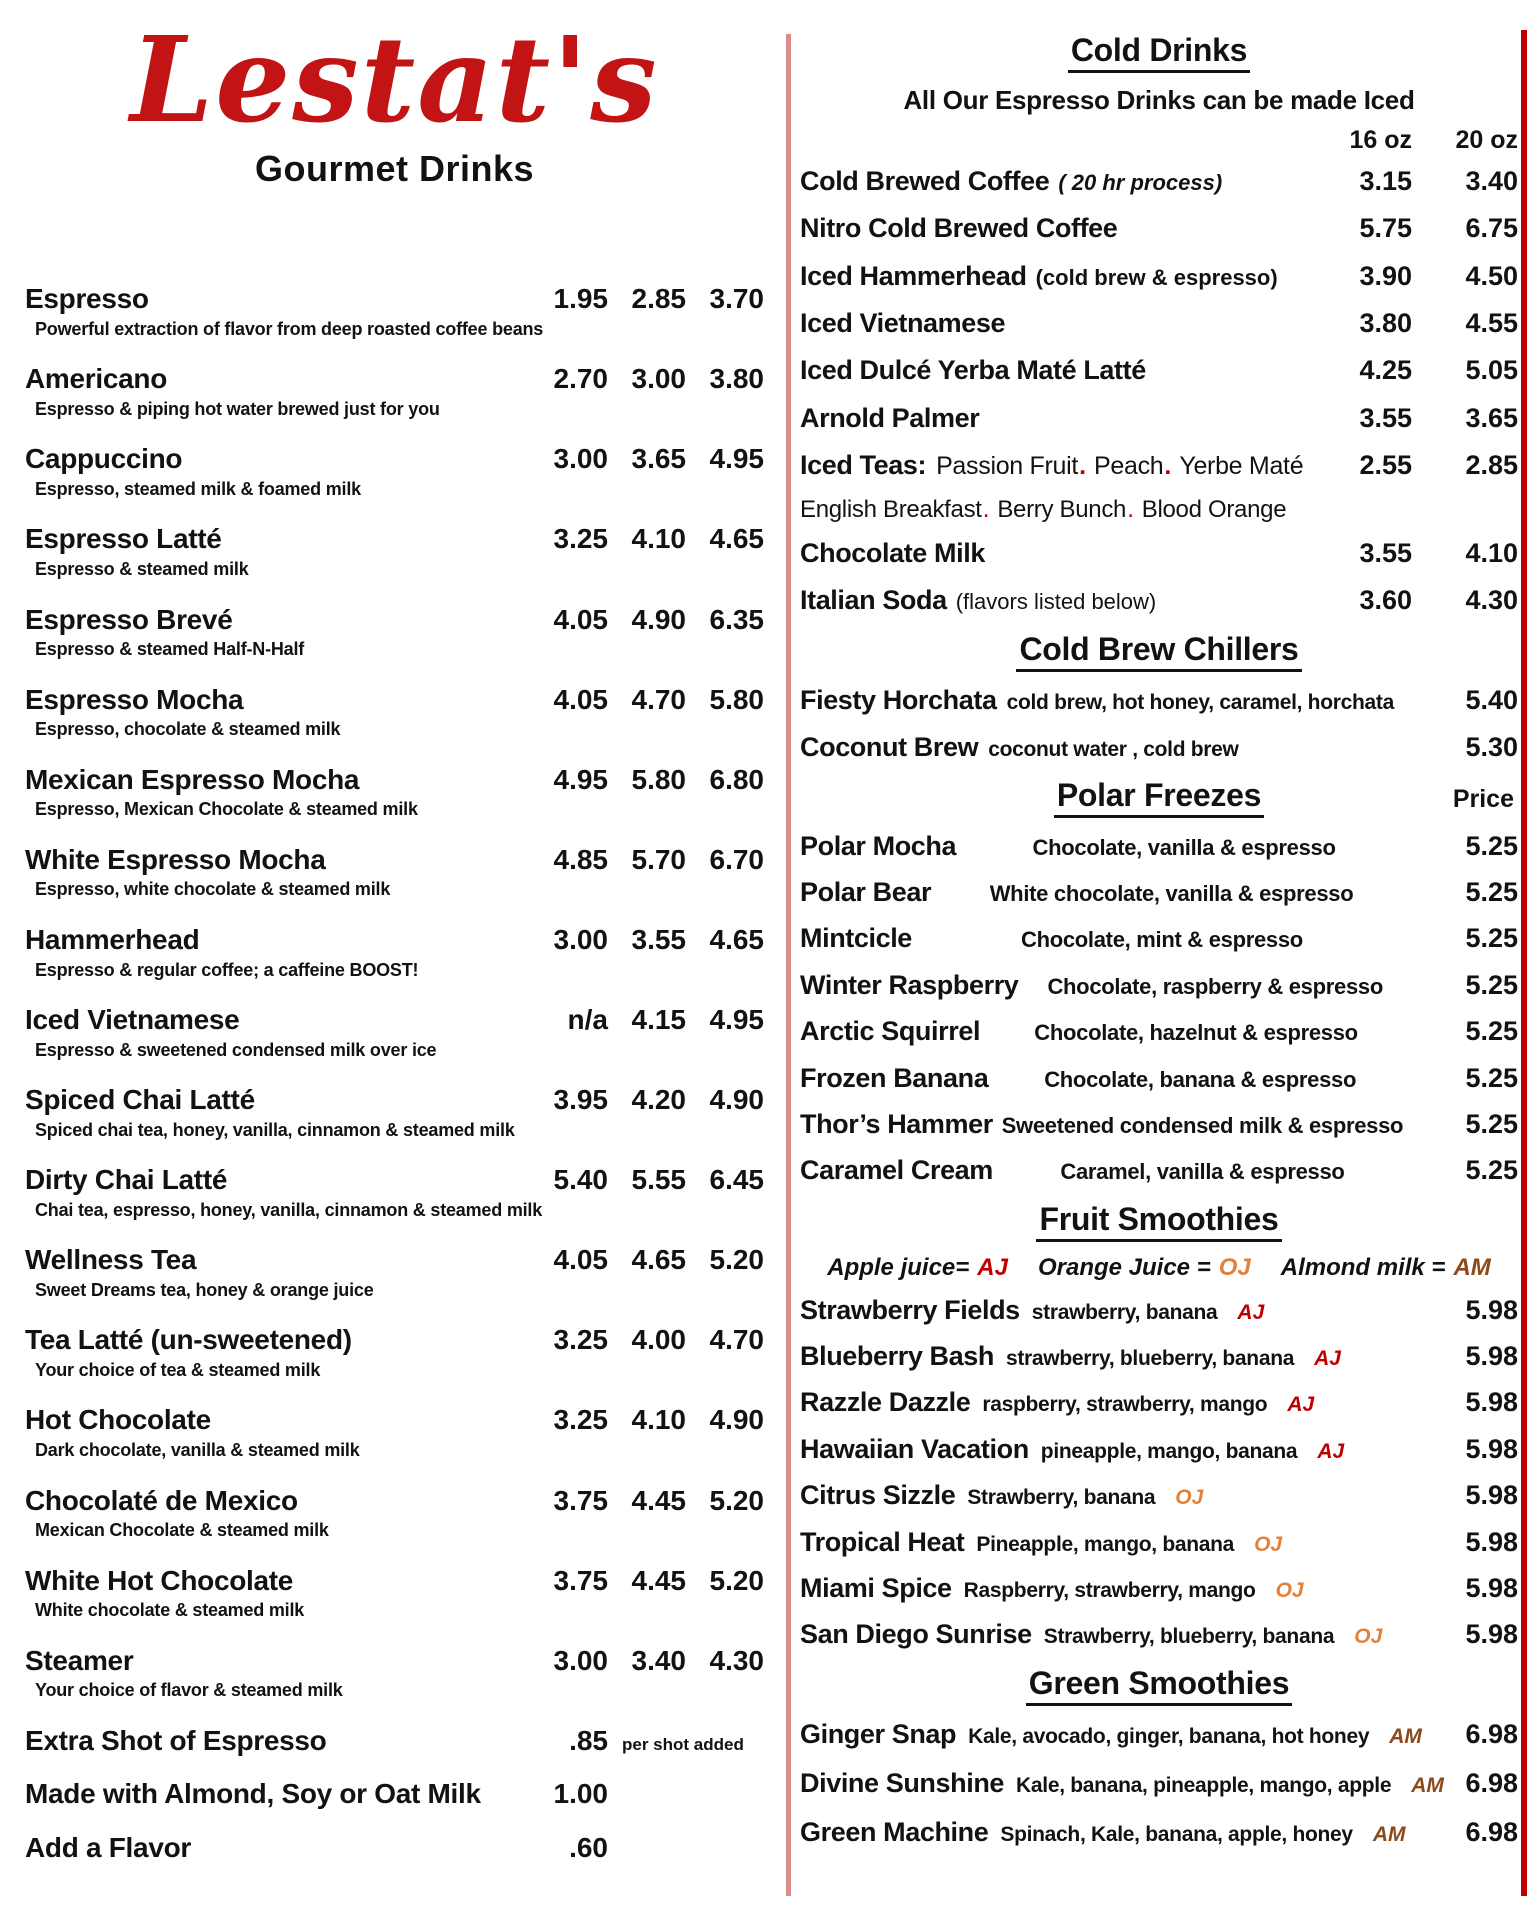 Image resolution: width=1537 pixels, height=1921 pixels. Describe the element at coordinates (896, 1124) in the screenshot. I see `item-name: Thor’s Hammer` at that location.